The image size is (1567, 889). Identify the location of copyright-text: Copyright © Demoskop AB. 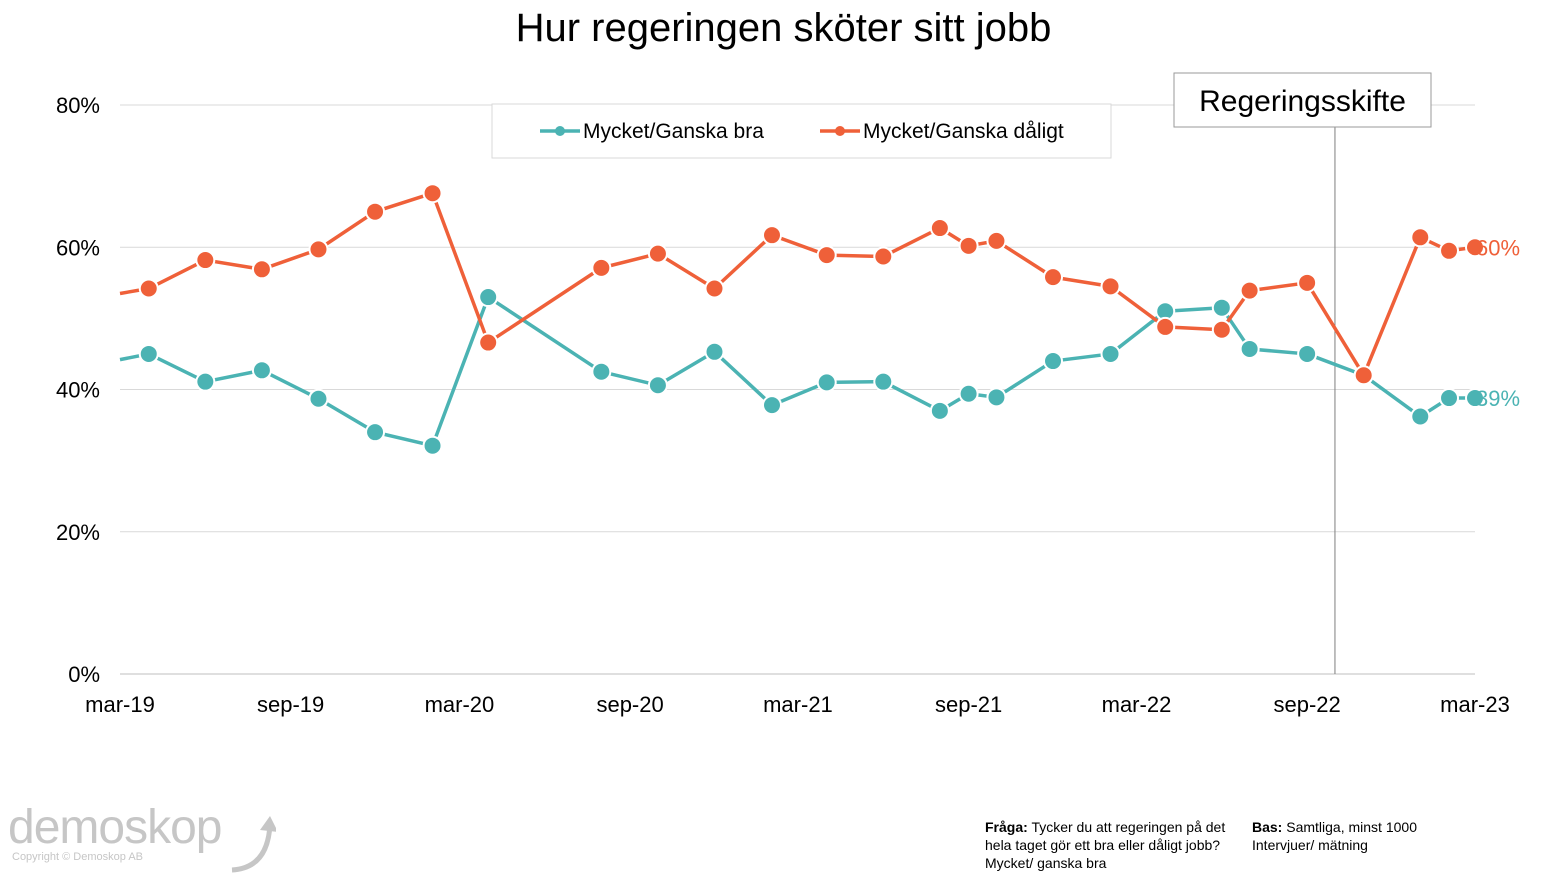
(77, 857).